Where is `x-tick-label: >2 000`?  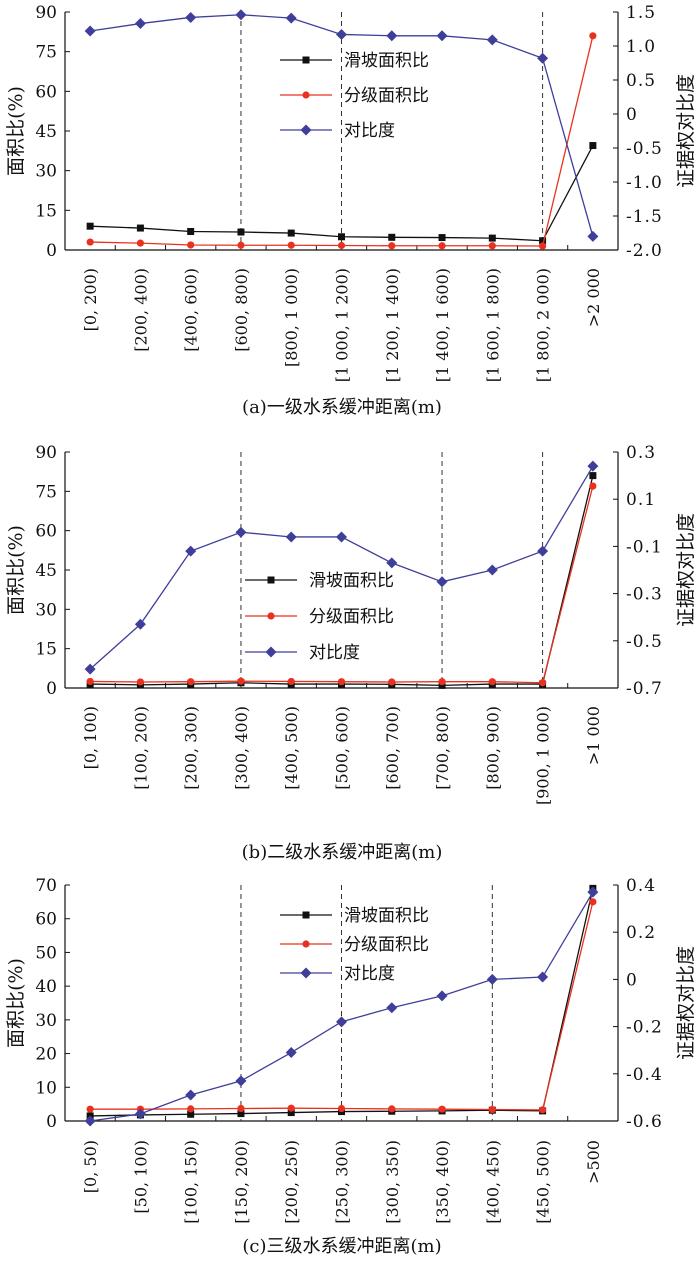 x-tick-label: >2 000 is located at coordinates (593, 297).